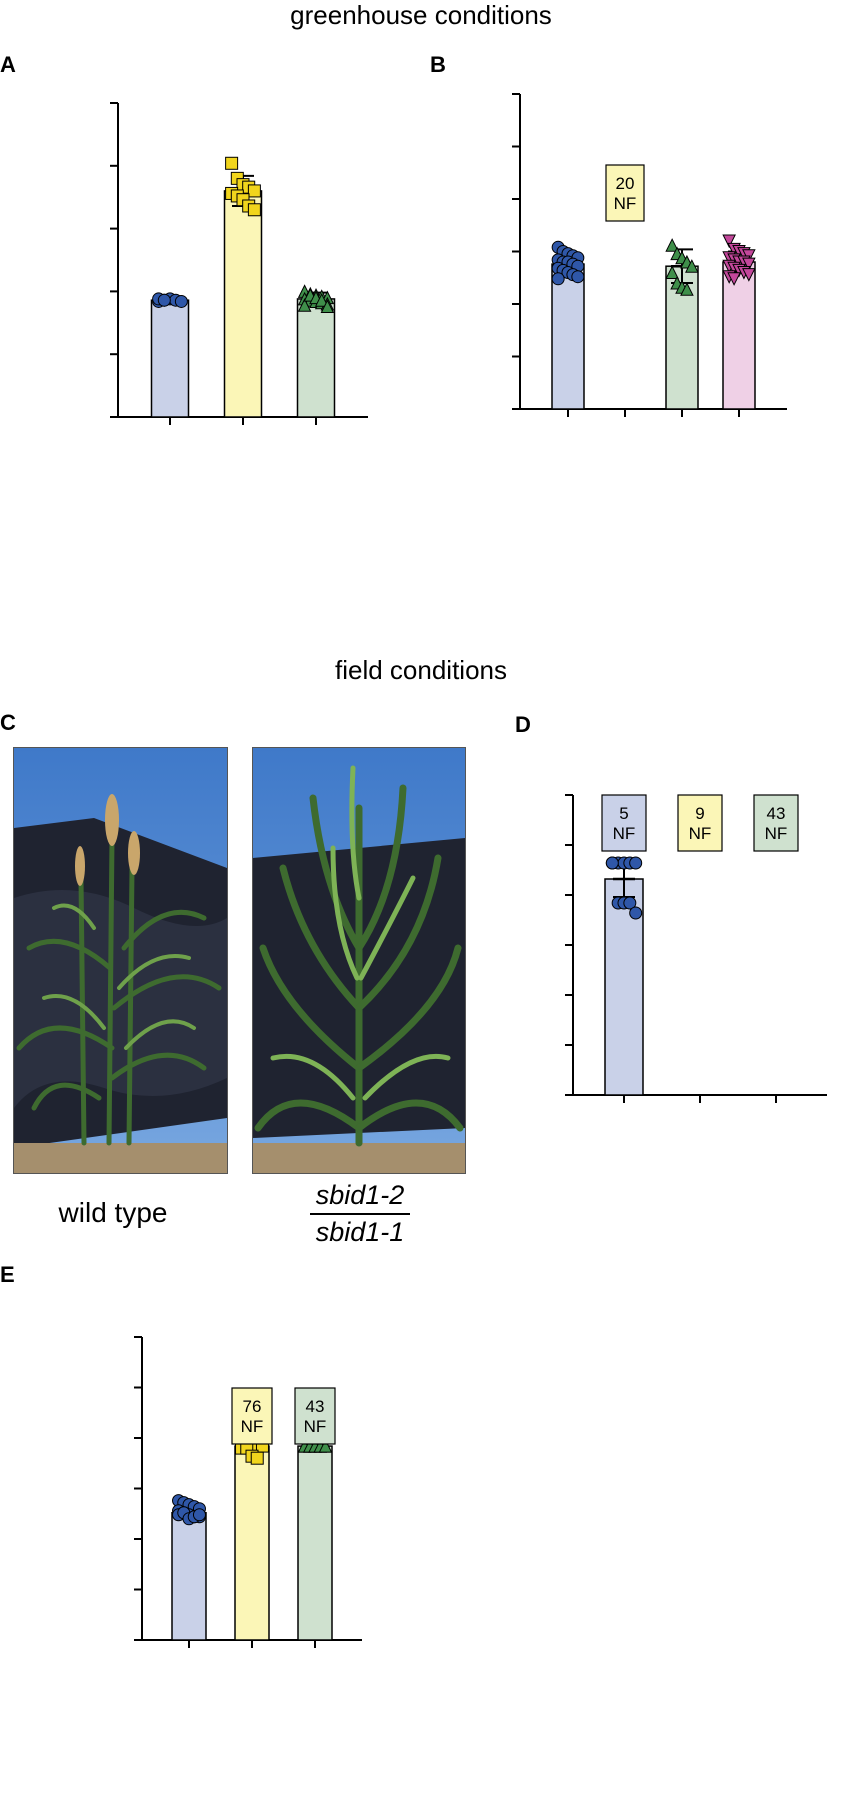 The width and height of the screenshot is (842, 1795). Describe the element at coordinates (252, 1406) in the screenshot. I see `nf-label-line: 76` at that location.